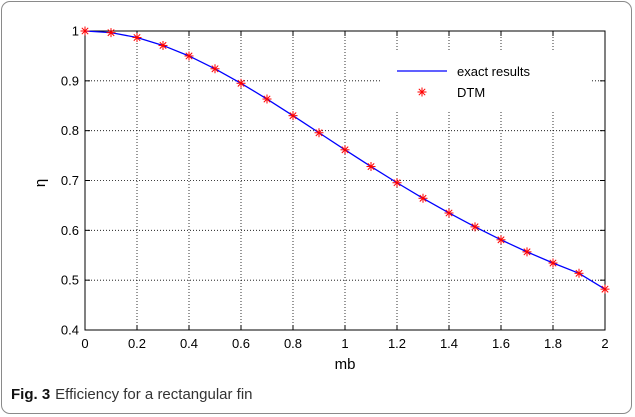 This screenshot has height=417, width=635. What do you see at coordinates (345, 364) in the screenshot?
I see `x-axis-label: mb` at bounding box center [345, 364].